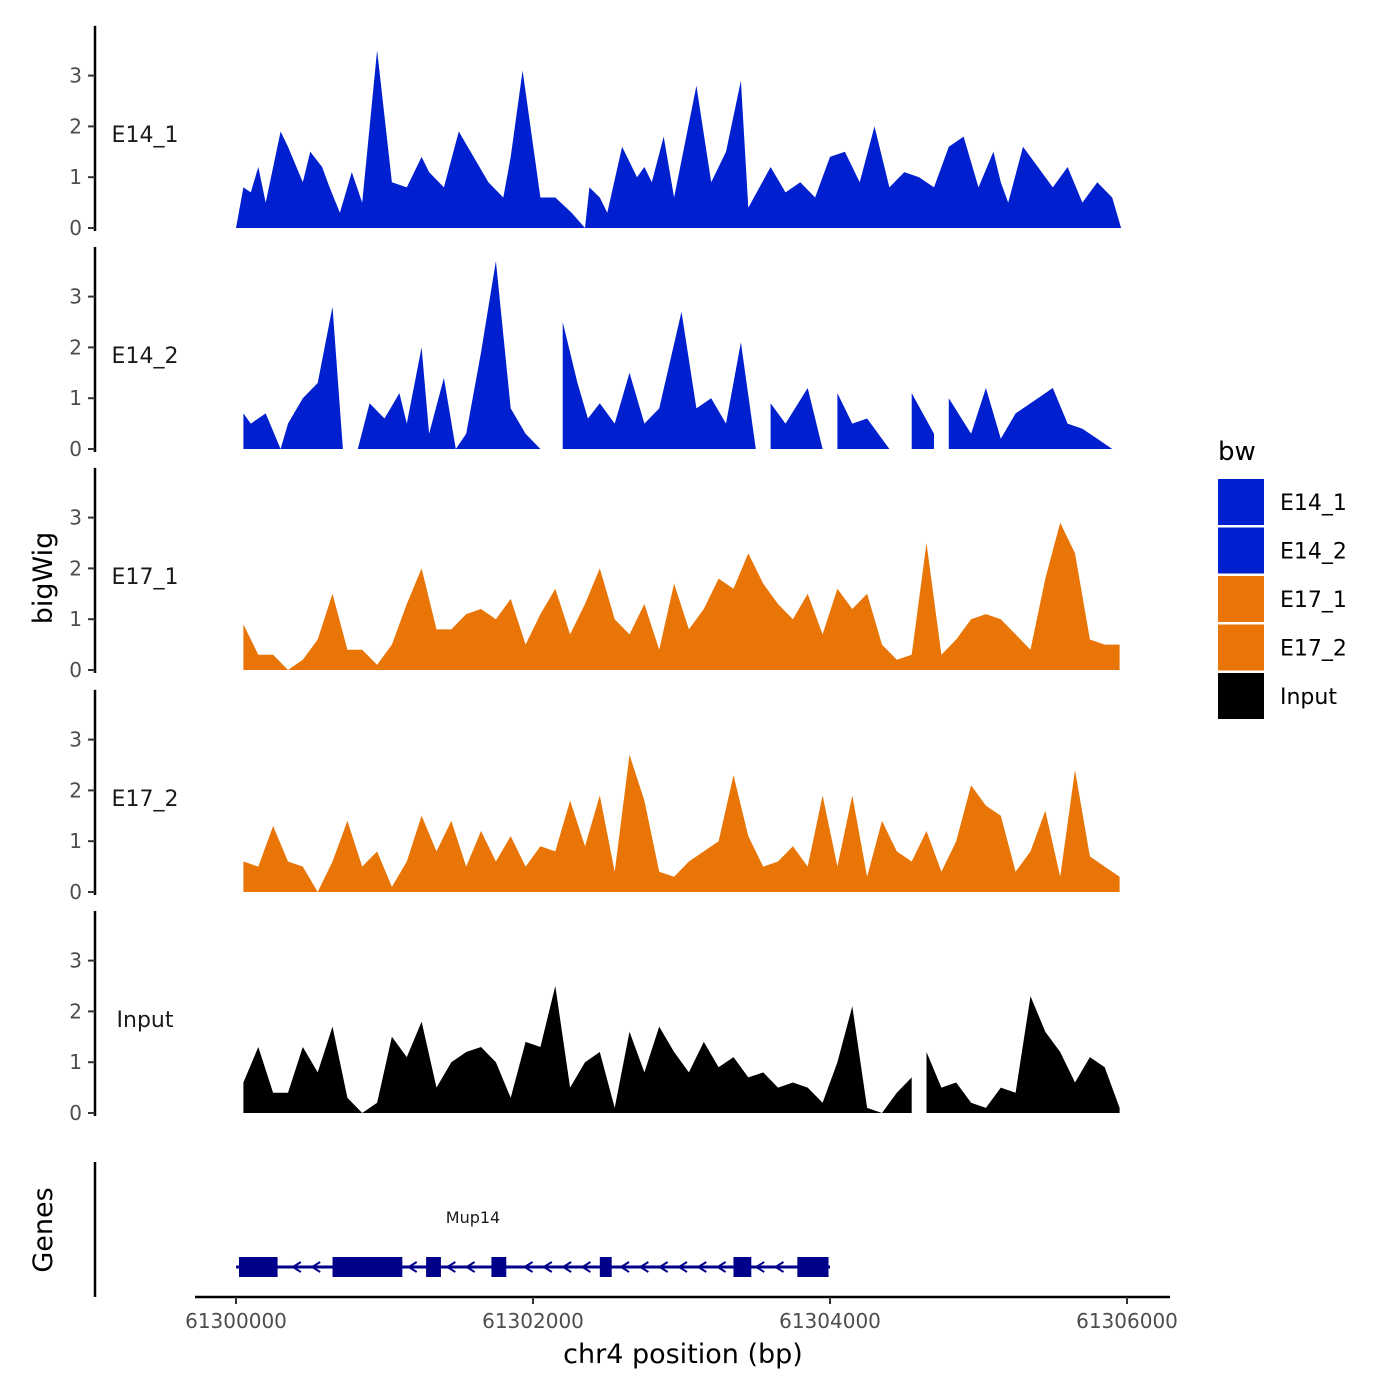  I want to click on genes-axis-title: Genes, so click(43, 1229).